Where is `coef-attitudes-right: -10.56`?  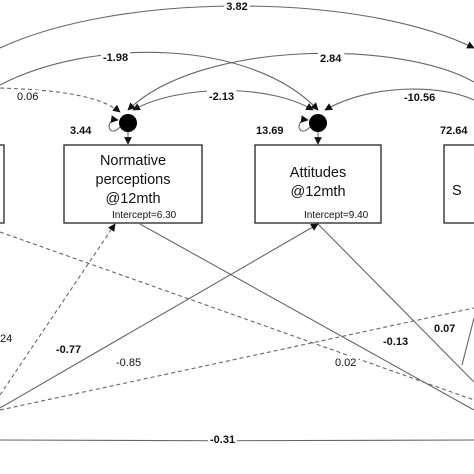
coef-attitudes-right: -10.56 is located at coordinates (419, 98).